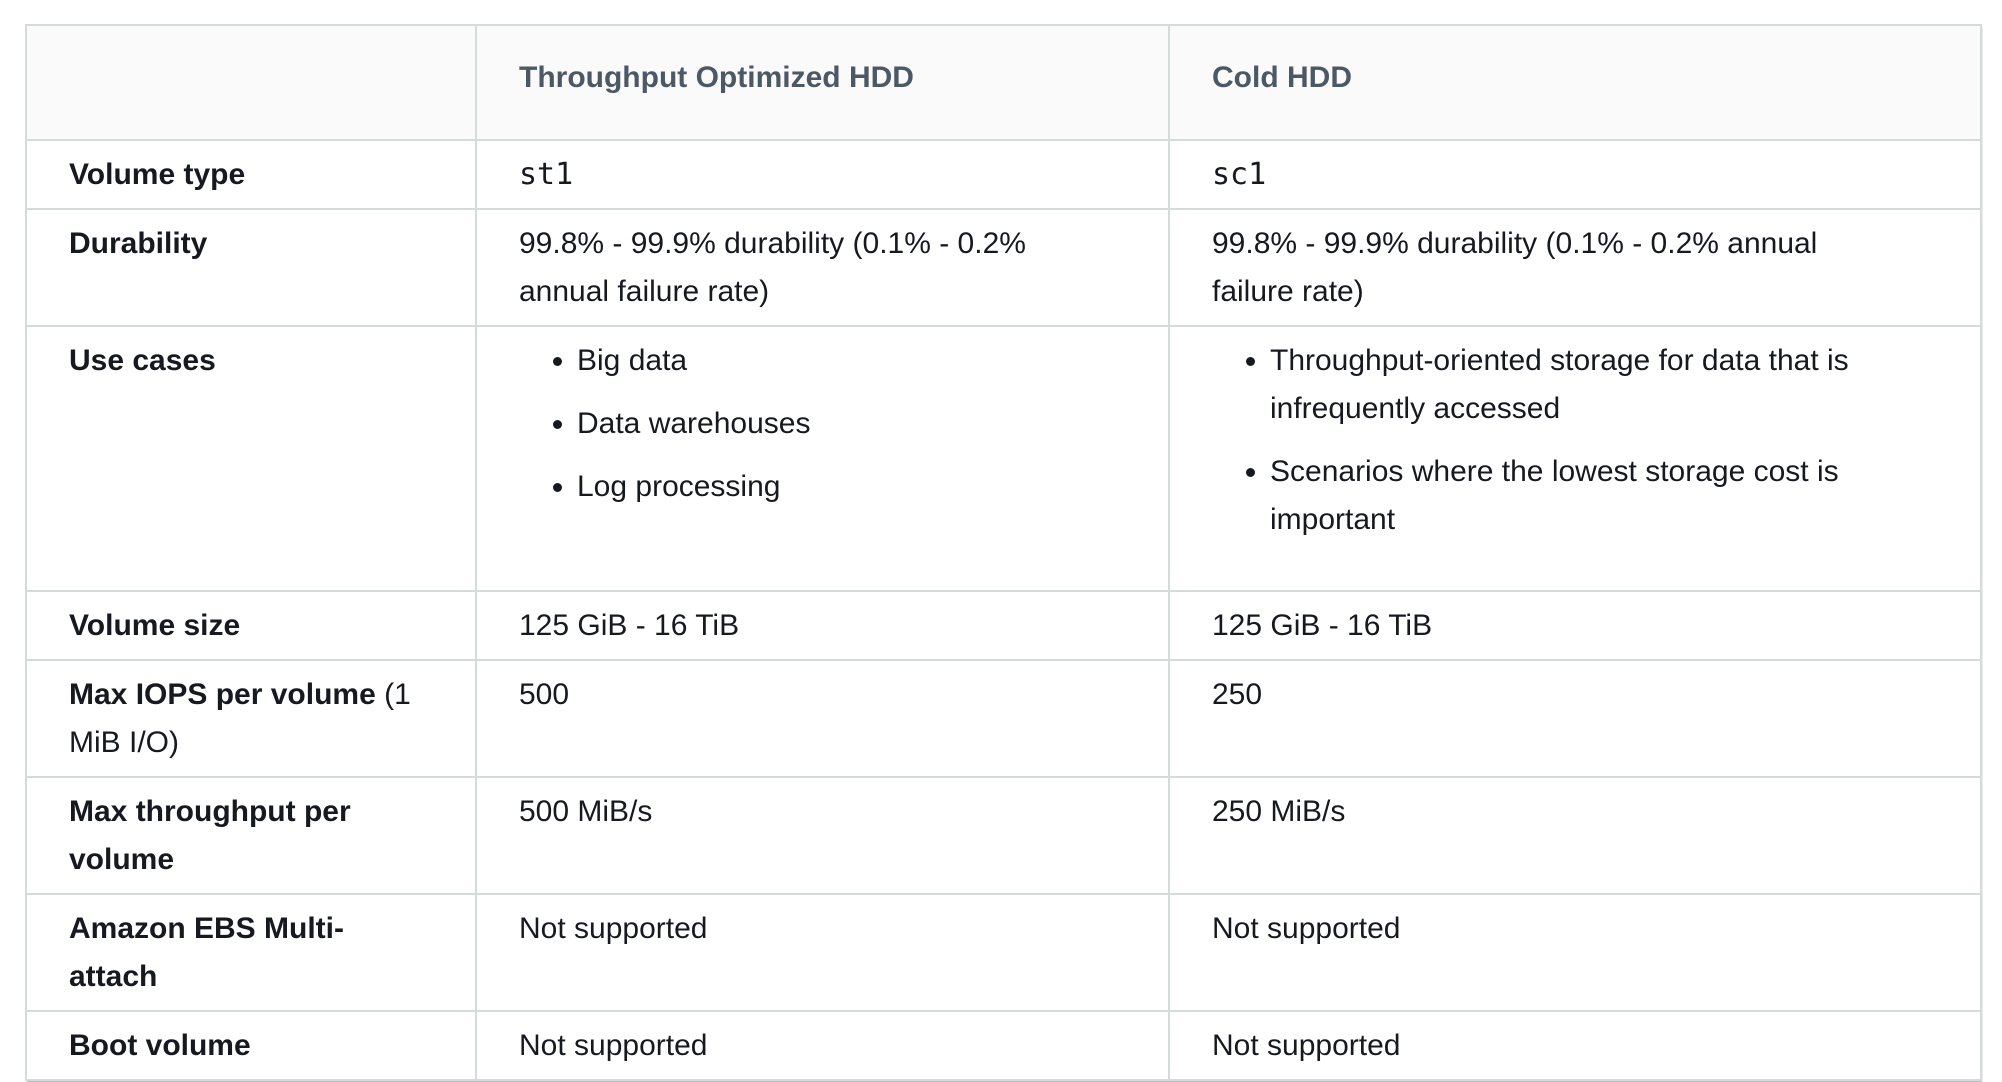  Describe the element at coordinates (1575, 82) in the screenshot. I see `column-header-cold-hdd: Cold HDD` at that location.